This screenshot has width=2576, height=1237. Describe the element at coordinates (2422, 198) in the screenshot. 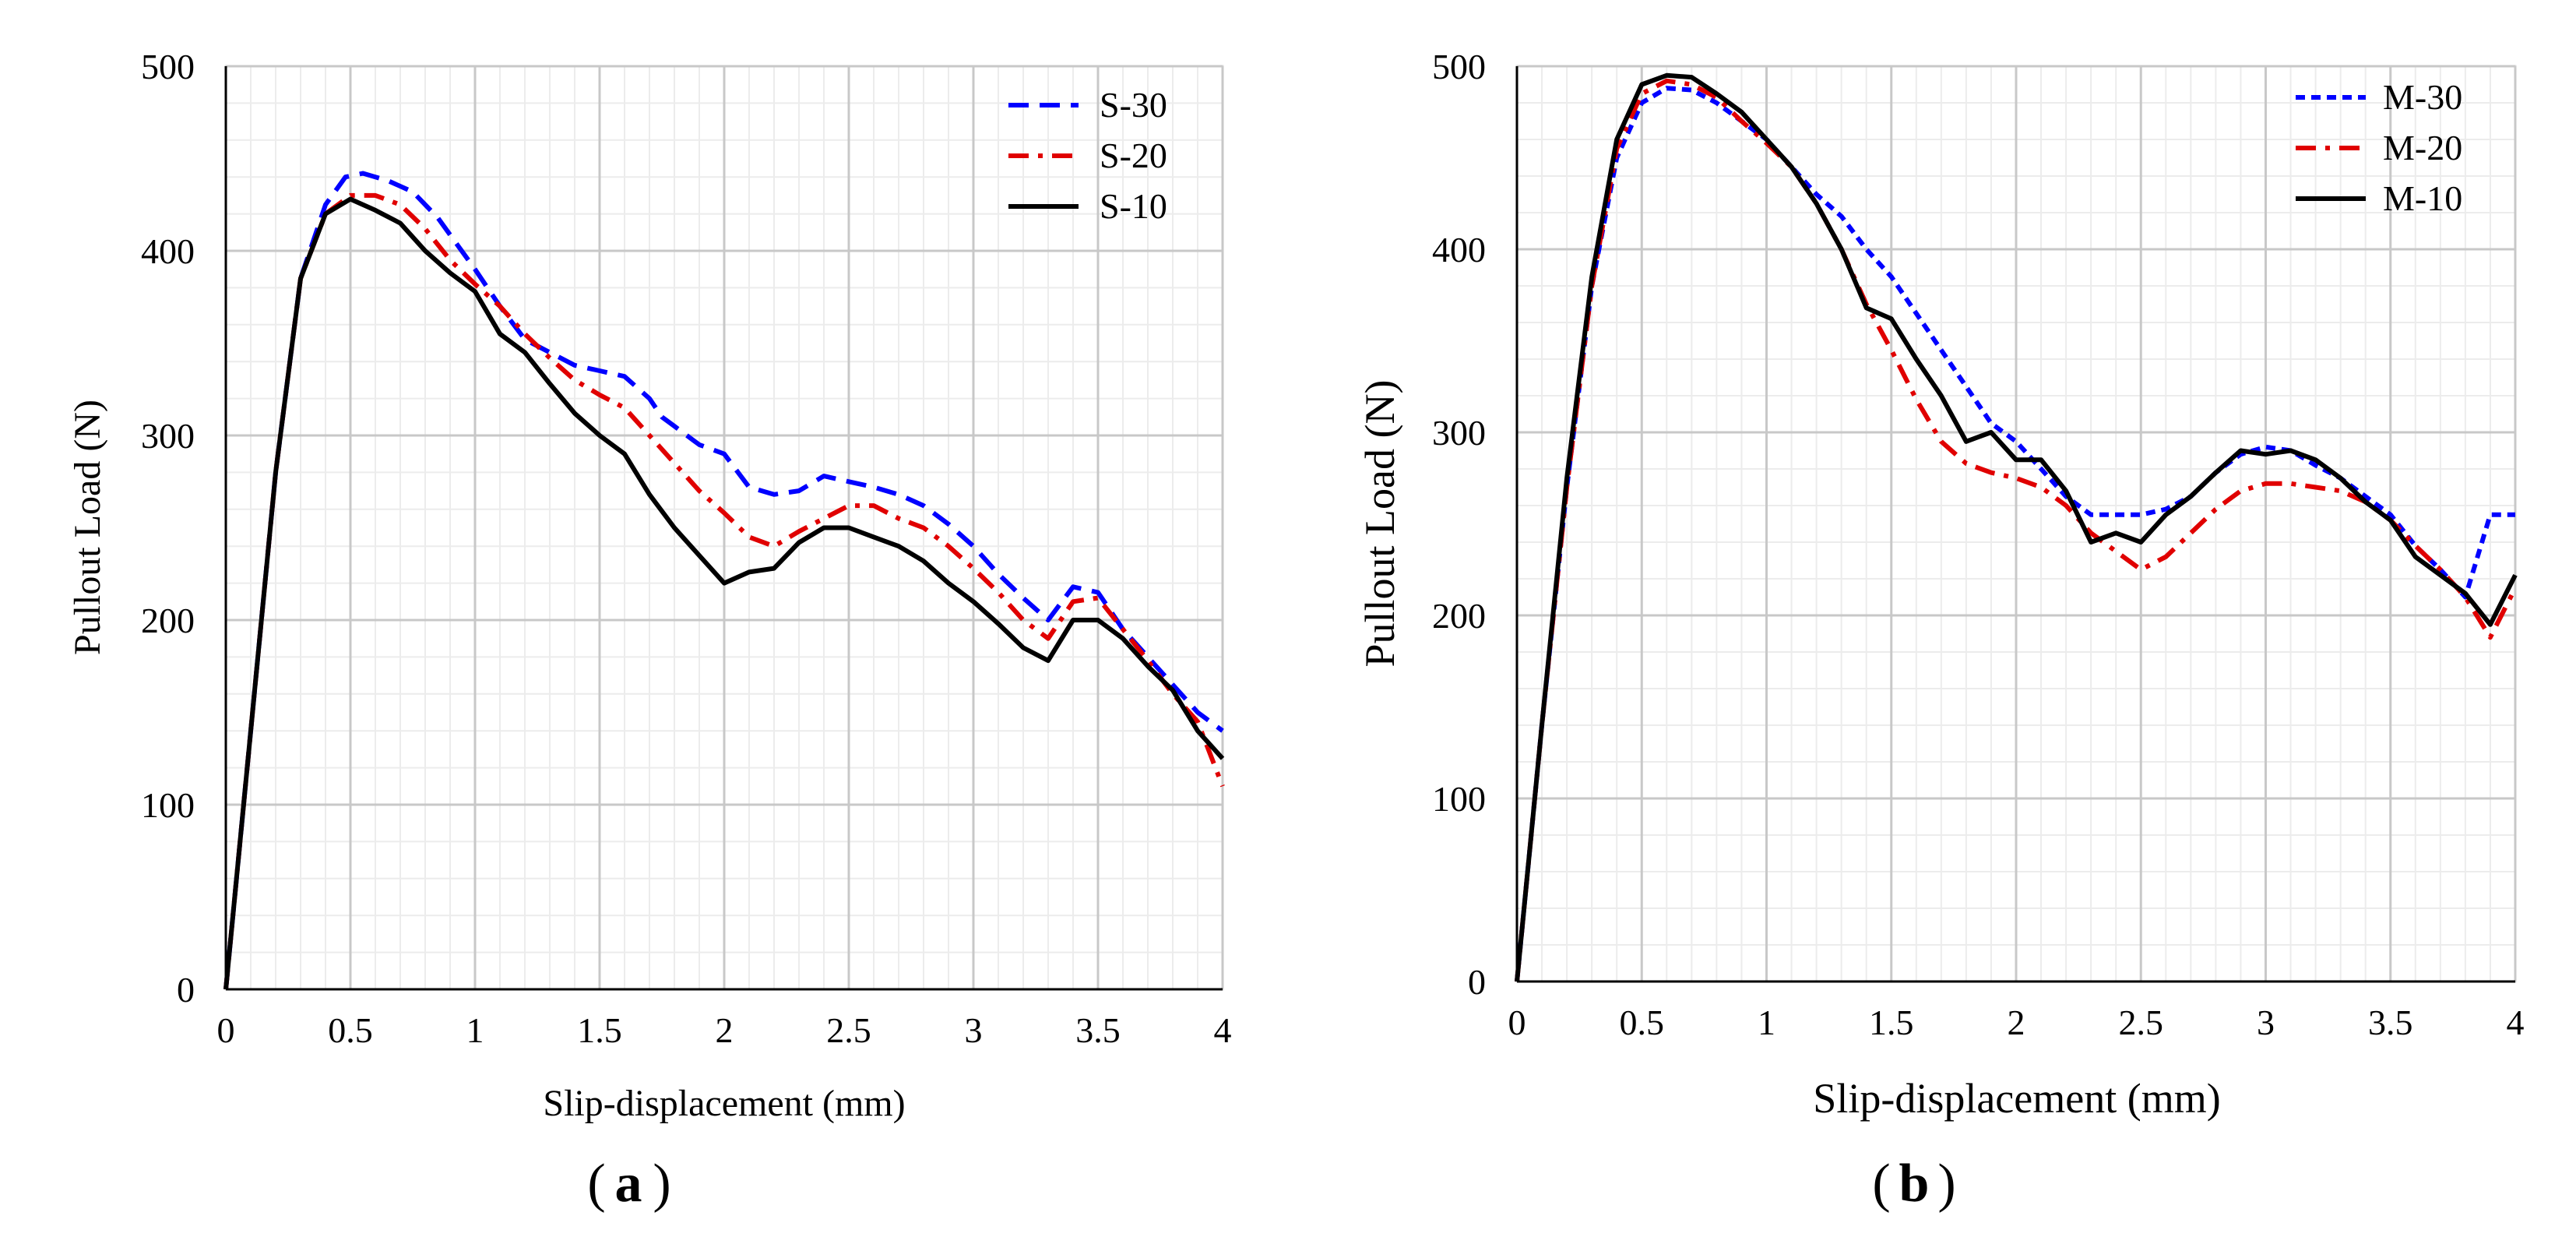

I see `legend-label-m-10: M-10` at that location.